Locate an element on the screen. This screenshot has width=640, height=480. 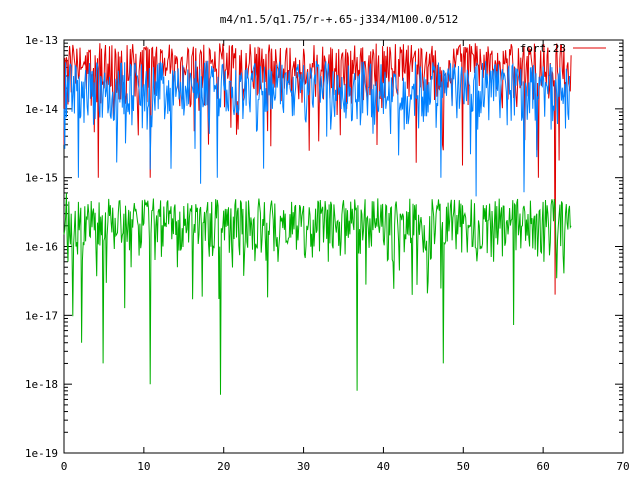
y-tick-label-2: 1e-17 is located at coordinates (41, 315).